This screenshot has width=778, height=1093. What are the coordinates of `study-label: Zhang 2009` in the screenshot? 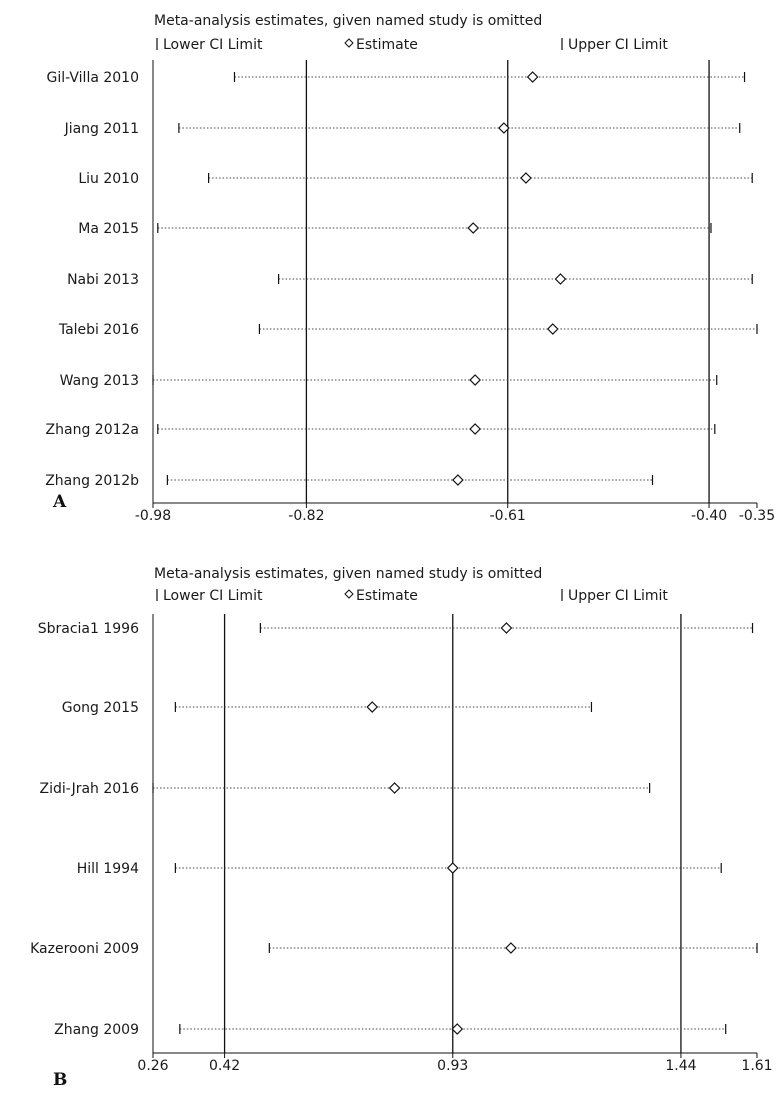 It's located at (96, 1030).